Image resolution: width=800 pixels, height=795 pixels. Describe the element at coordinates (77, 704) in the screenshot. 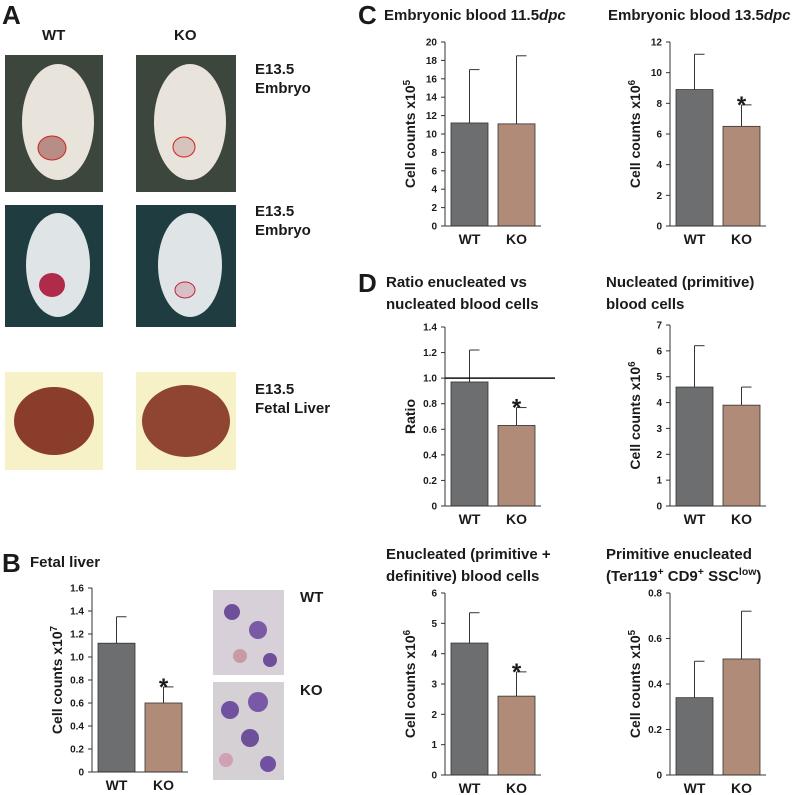

I see `y-tick-label: 0.6` at that location.